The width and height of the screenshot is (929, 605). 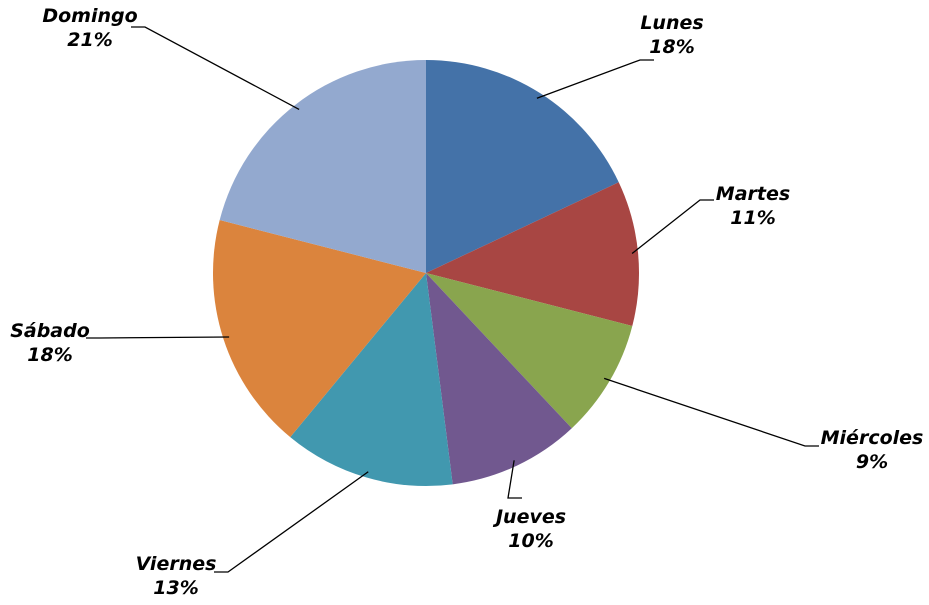 What do you see at coordinates (529, 517) in the screenshot?
I see `slice-category-label: Jueves` at bounding box center [529, 517].